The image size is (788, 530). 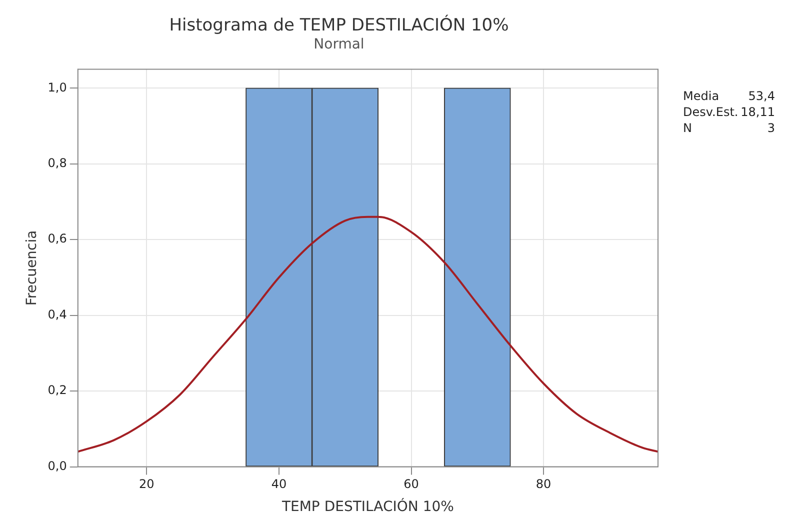 I want to click on text: Desv.Est., so click(x=710, y=112).